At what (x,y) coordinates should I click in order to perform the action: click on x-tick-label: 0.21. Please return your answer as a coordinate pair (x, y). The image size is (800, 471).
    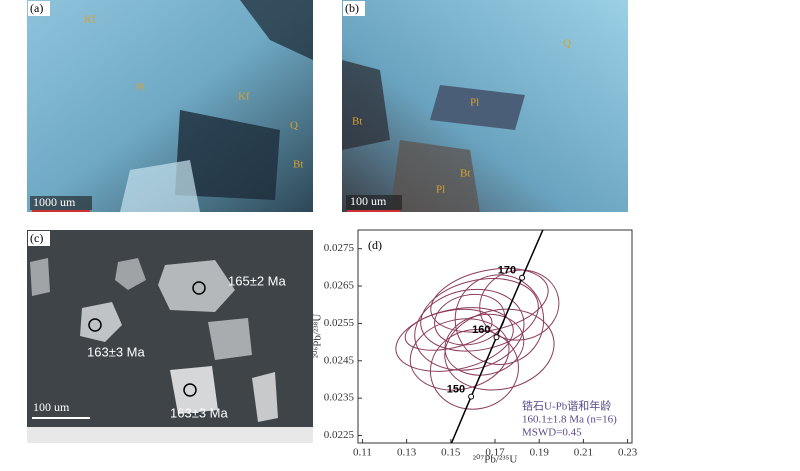
    Looking at the image, I should click on (583, 453).